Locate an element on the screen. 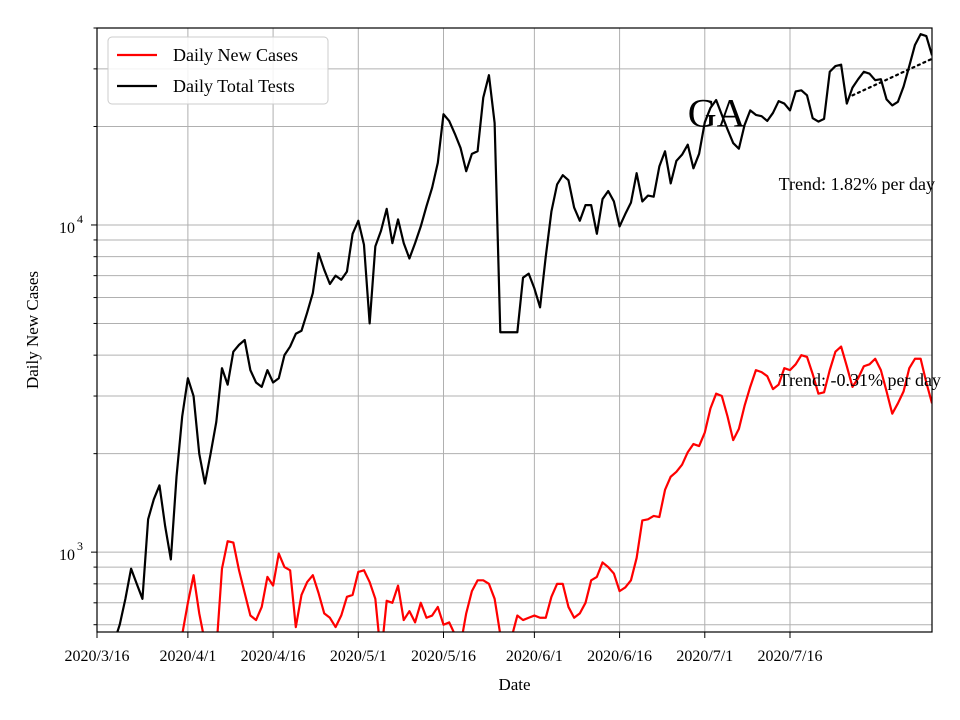 Image resolution: width=960 pixels, height=720 pixels. x-tick-label: 2020/5/16 is located at coordinates (443, 656).